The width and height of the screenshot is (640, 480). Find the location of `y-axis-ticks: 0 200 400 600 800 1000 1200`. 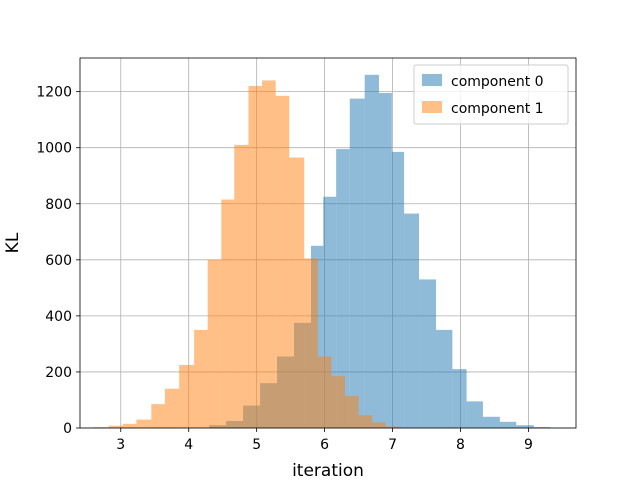

y-axis-ticks: 0 200 400 600 800 1000 1200 is located at coordinates (58, 261).